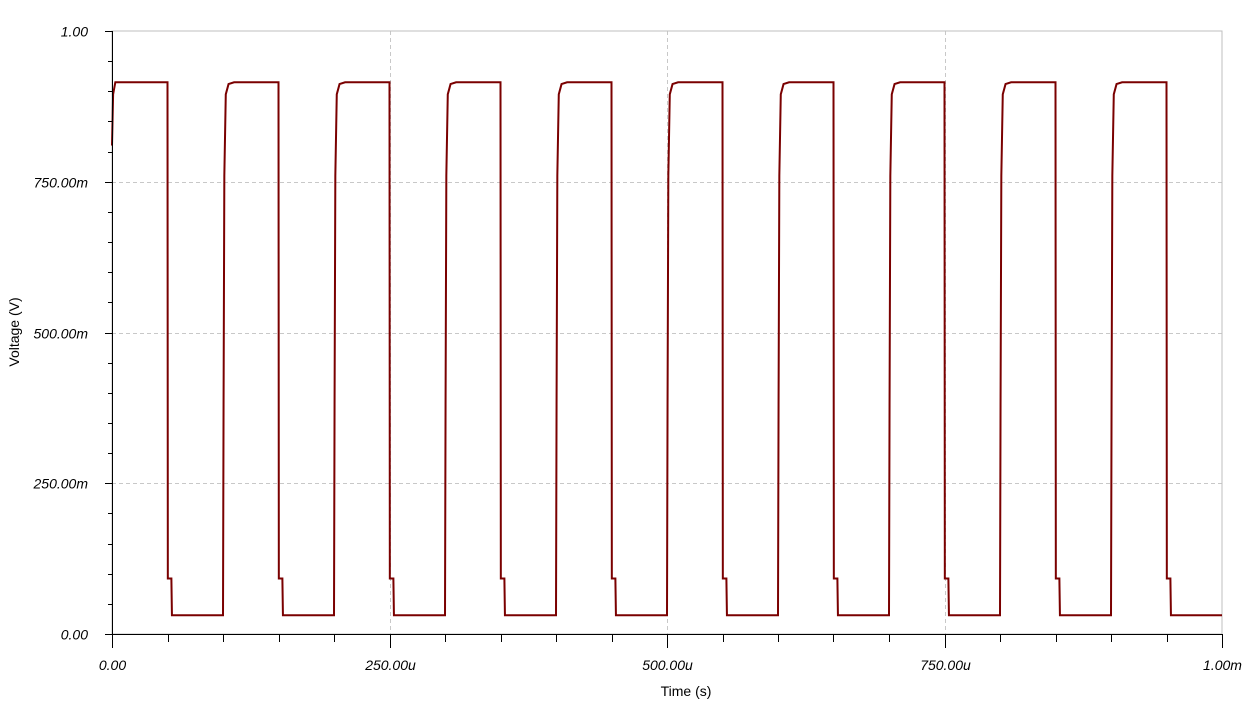  I want to click on x-tick-label: 250.00u, so click(390, 665).